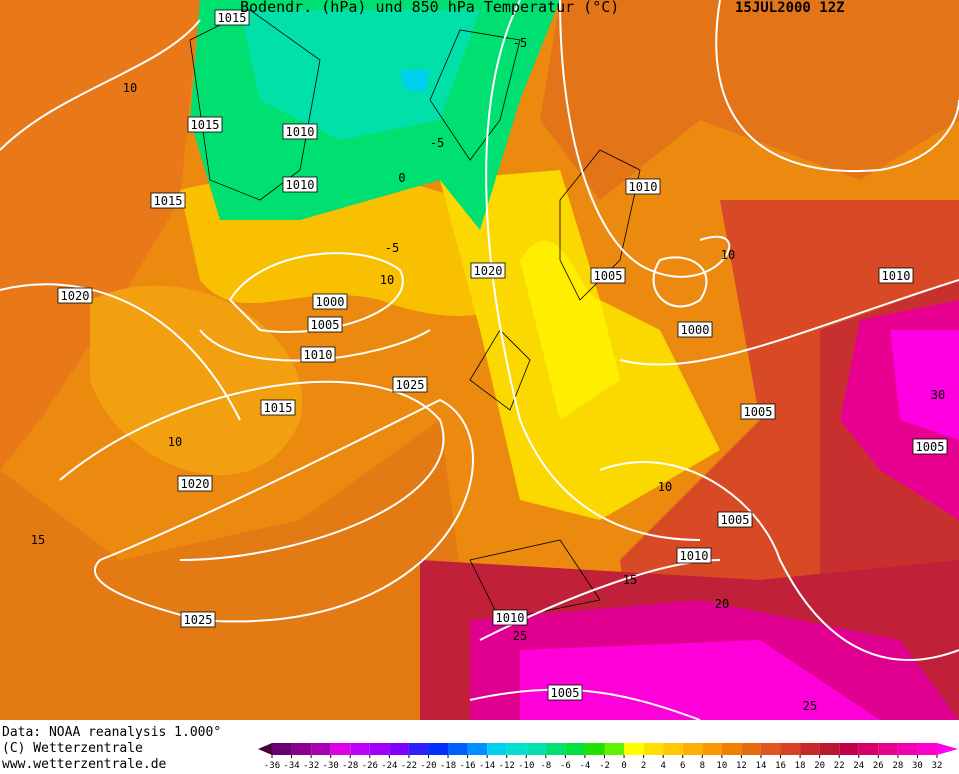 The image size is (959, 774). What do you see at coordinates (839, 765) in the screenshot?
I see `legend-tick-label: 22` at bounding box center [839, 765].